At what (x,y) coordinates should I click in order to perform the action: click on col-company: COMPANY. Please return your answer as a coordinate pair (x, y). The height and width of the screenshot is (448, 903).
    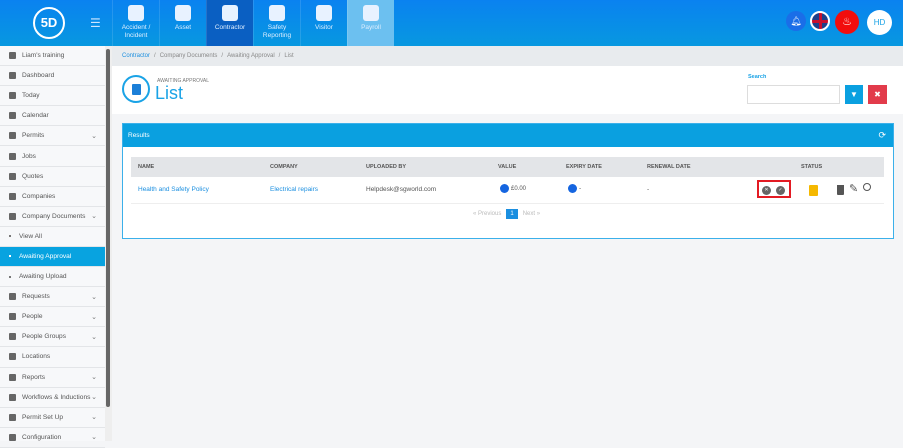
    Looking at the image, I should click on (284, 167).